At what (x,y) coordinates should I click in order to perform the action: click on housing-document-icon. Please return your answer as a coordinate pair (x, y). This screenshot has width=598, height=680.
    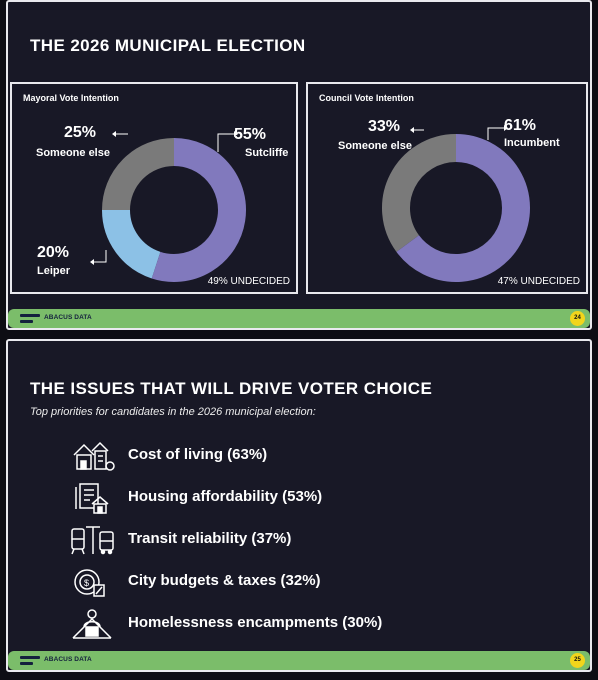
    Looking at the image, I should click on (92, 498).